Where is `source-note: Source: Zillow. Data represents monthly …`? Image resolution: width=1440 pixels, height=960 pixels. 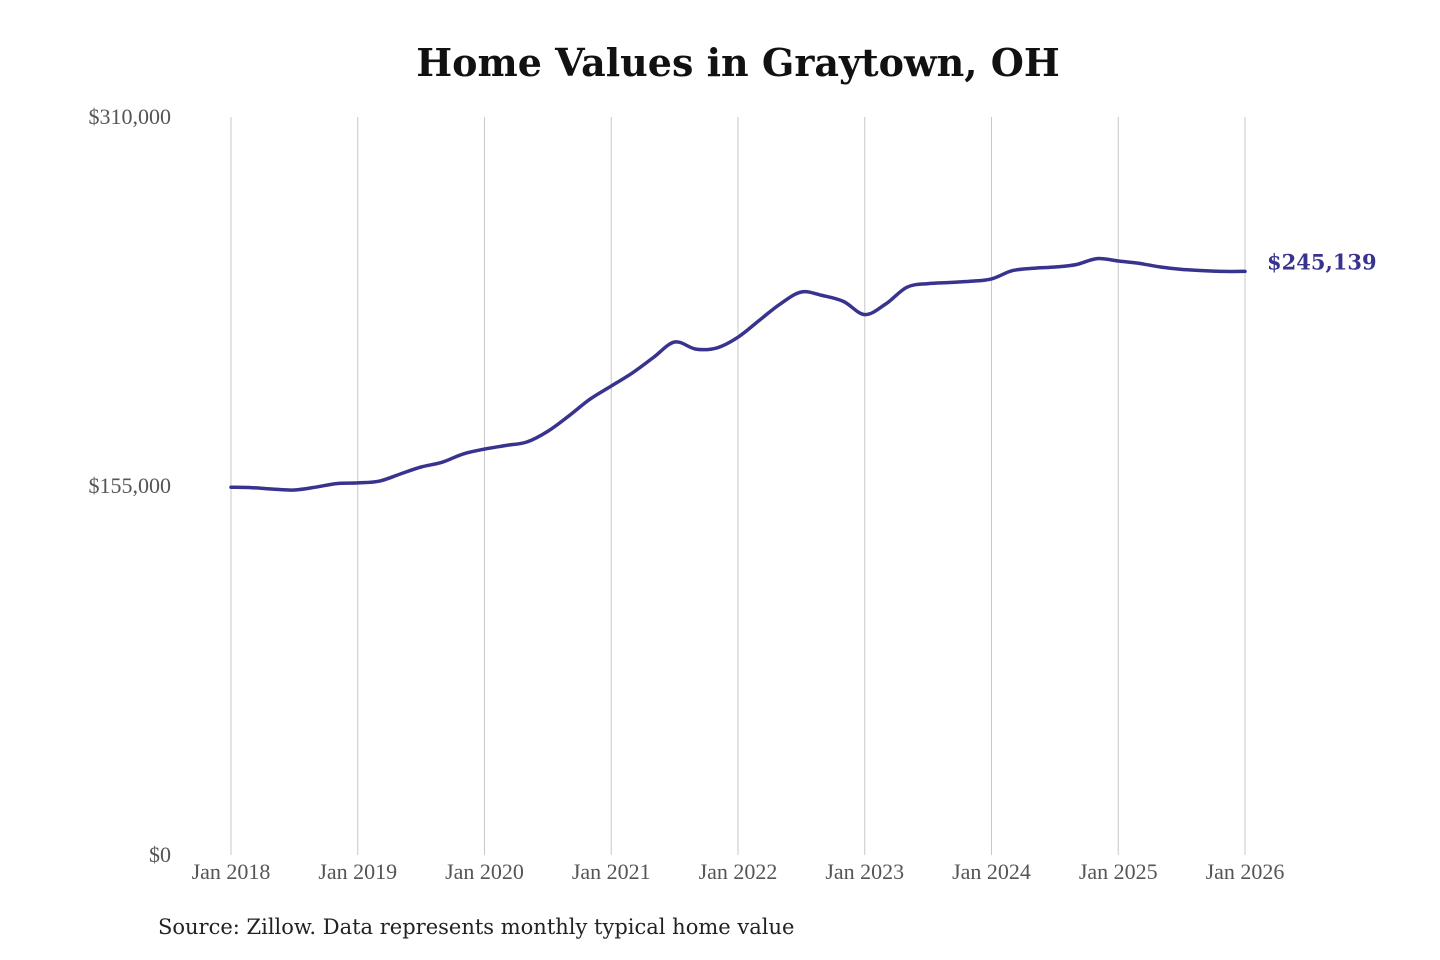
source-note: Source: Zillow. Data represents monthly … is located at coordinates (476, 927).